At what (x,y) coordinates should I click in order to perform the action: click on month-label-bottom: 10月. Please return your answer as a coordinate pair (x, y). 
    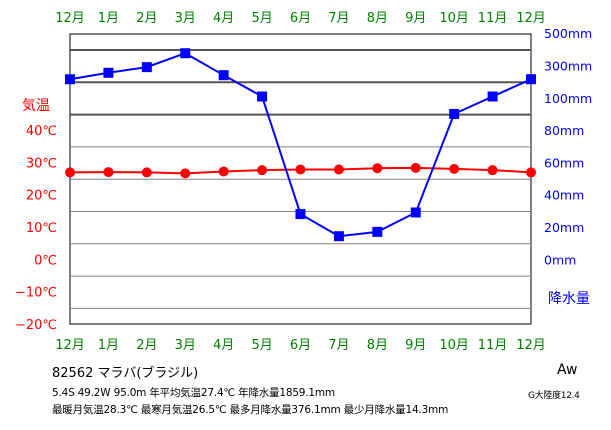
    Looking at the image, I should click on (454, 345).